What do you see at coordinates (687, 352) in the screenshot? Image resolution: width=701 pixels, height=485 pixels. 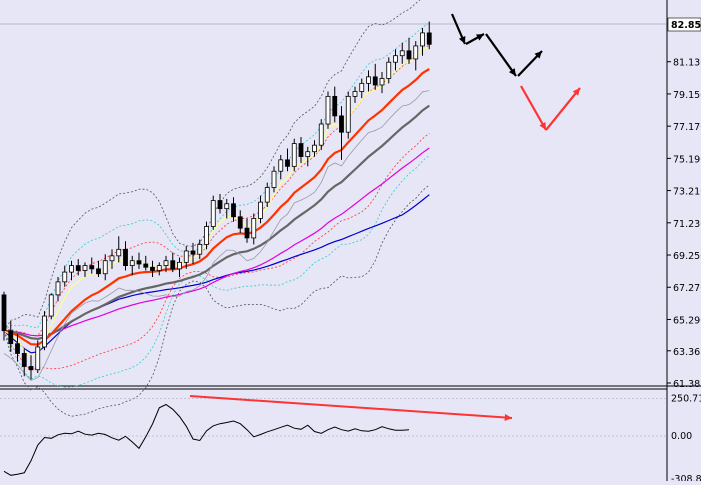 I see `price-tick-label: 63.365` at bounding box center [687, 352].